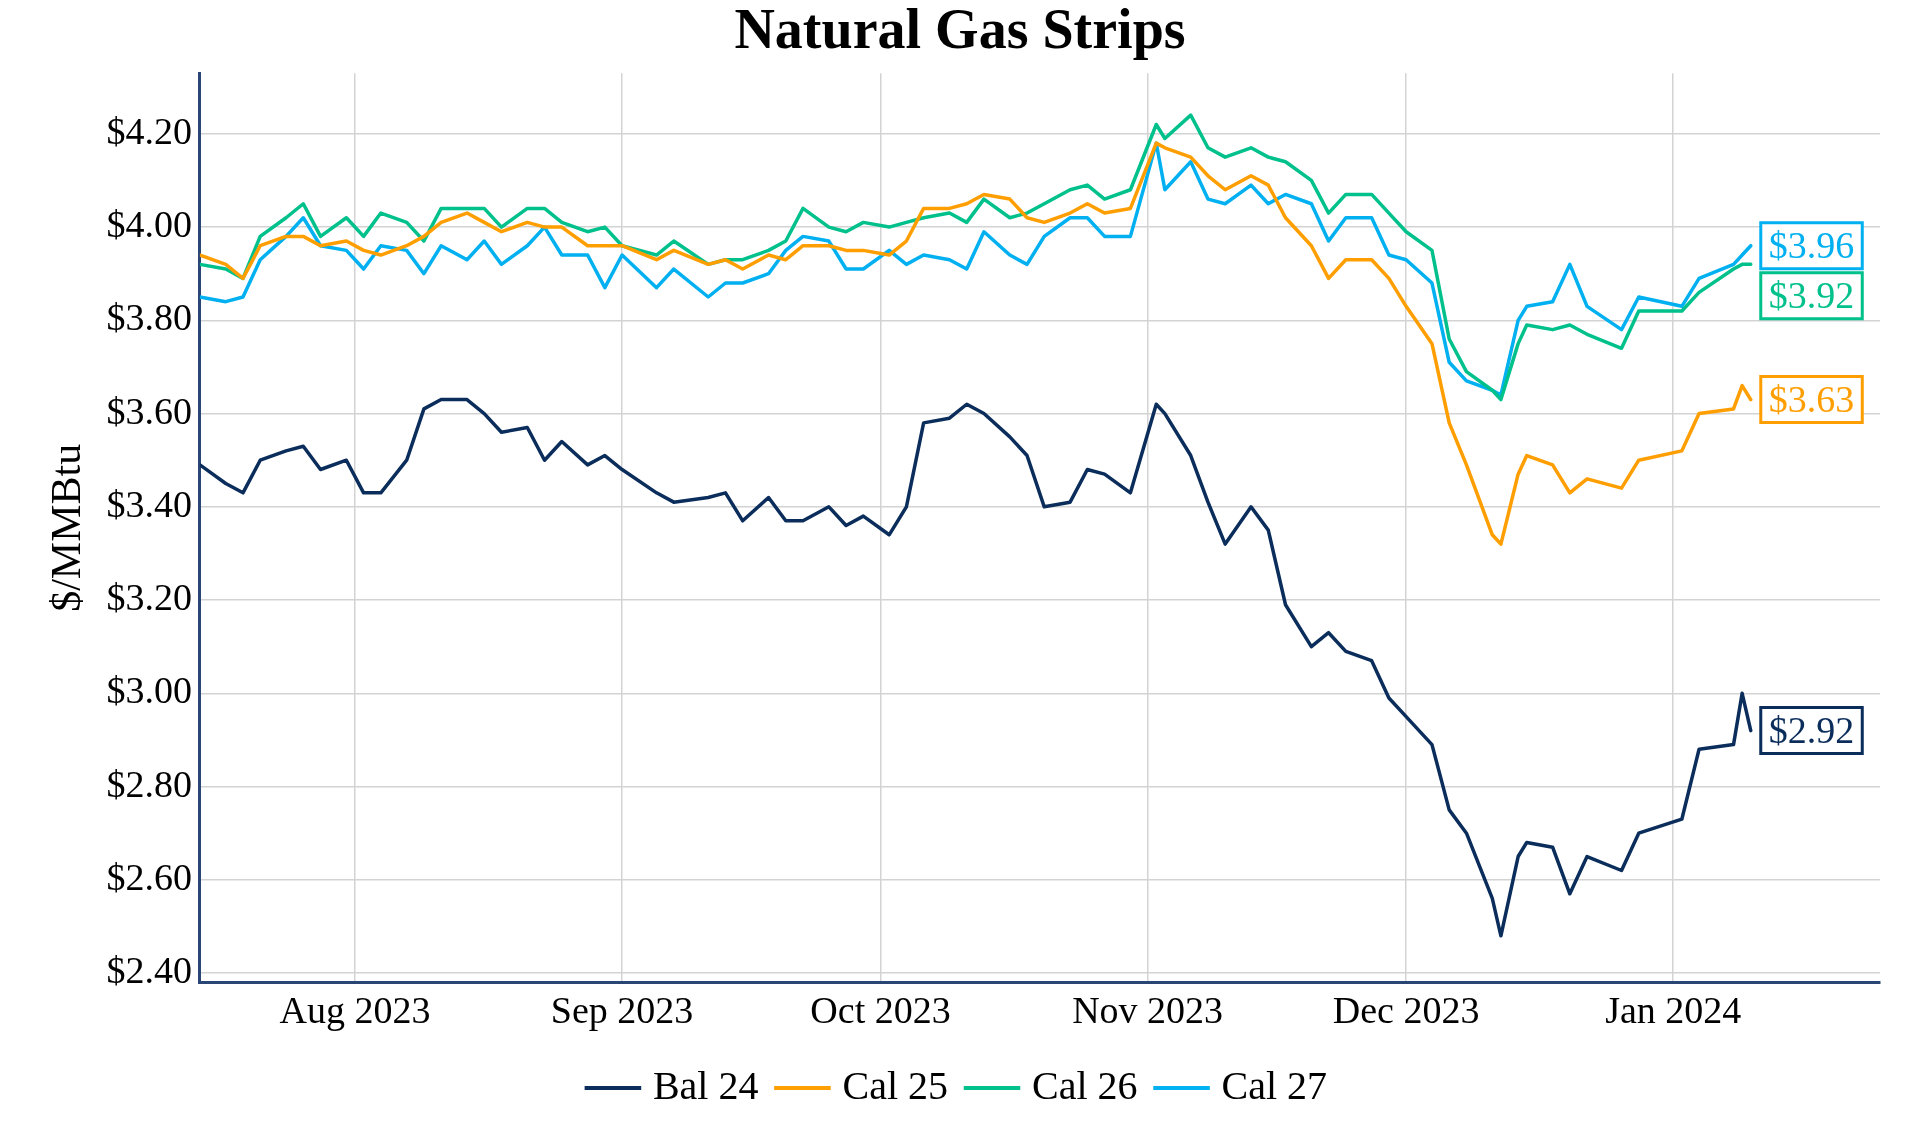 Image resolution: width=1920 pixels, height=1128 pixels. Describe the element at coordinates (1811, 294) in the screenshot. I see `annotation: $3.92` at that location.